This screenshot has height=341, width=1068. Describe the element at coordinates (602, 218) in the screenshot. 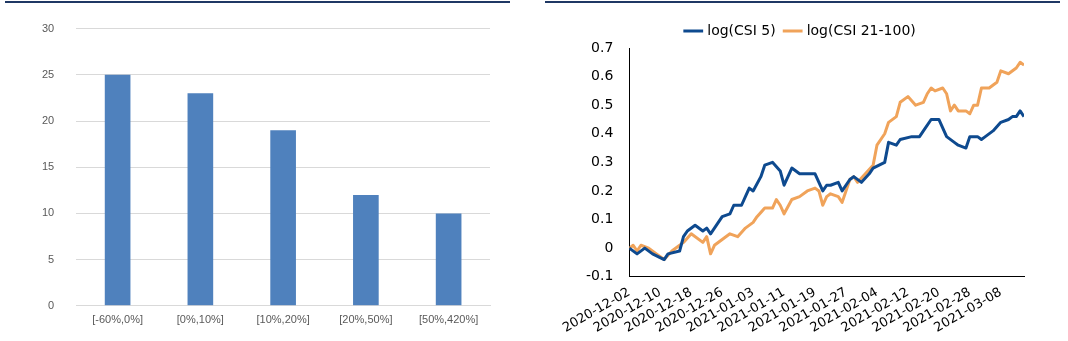

I see `y-tick-label: 0.1` at that location.